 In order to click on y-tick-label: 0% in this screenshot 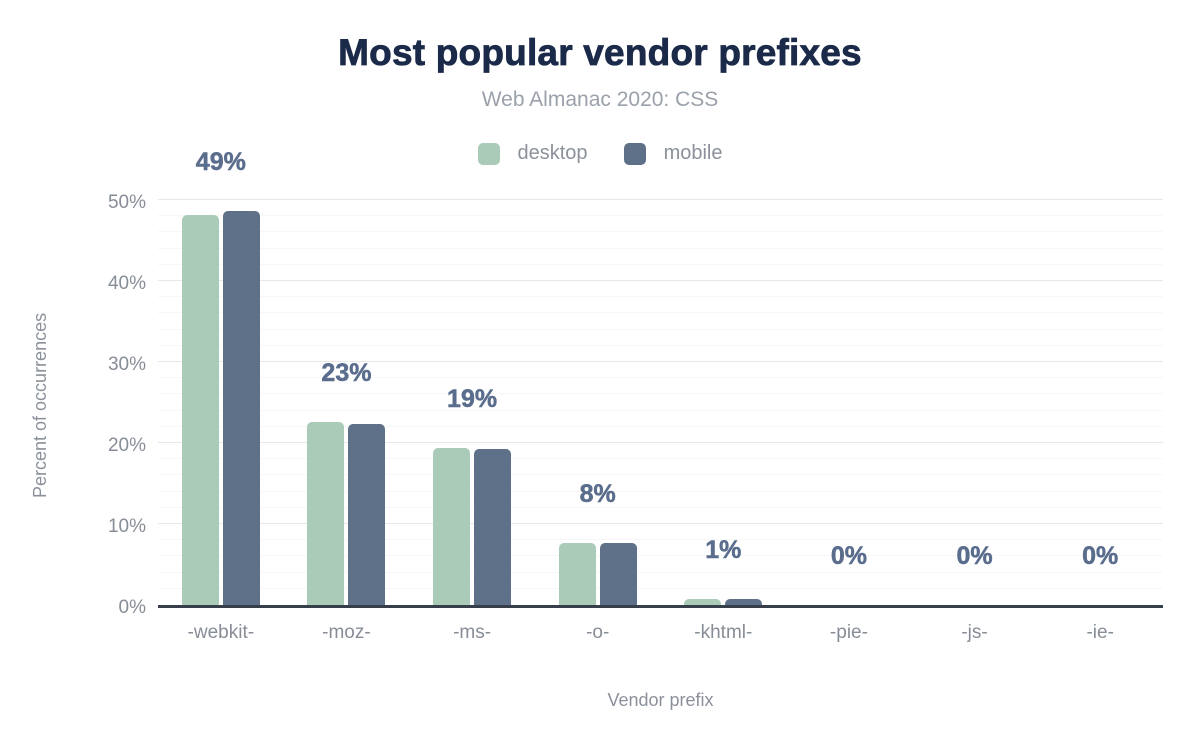, I will do `click(132, 607)`.